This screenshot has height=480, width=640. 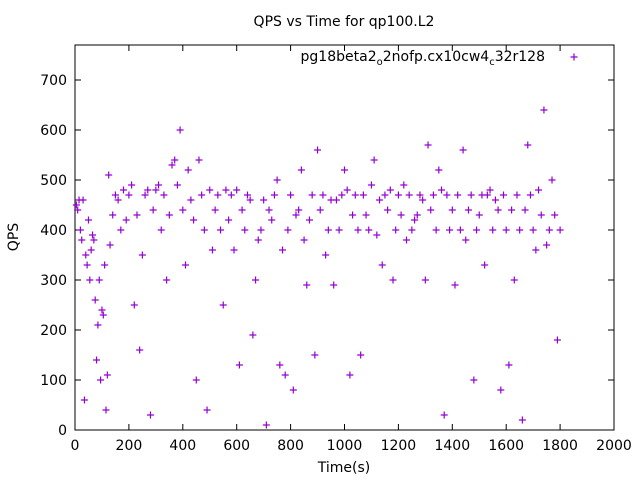 What do you see at coordinates (290, 446) in the screenshot?
I see `x-tick-label: 800` at bounding box center [290, 446].